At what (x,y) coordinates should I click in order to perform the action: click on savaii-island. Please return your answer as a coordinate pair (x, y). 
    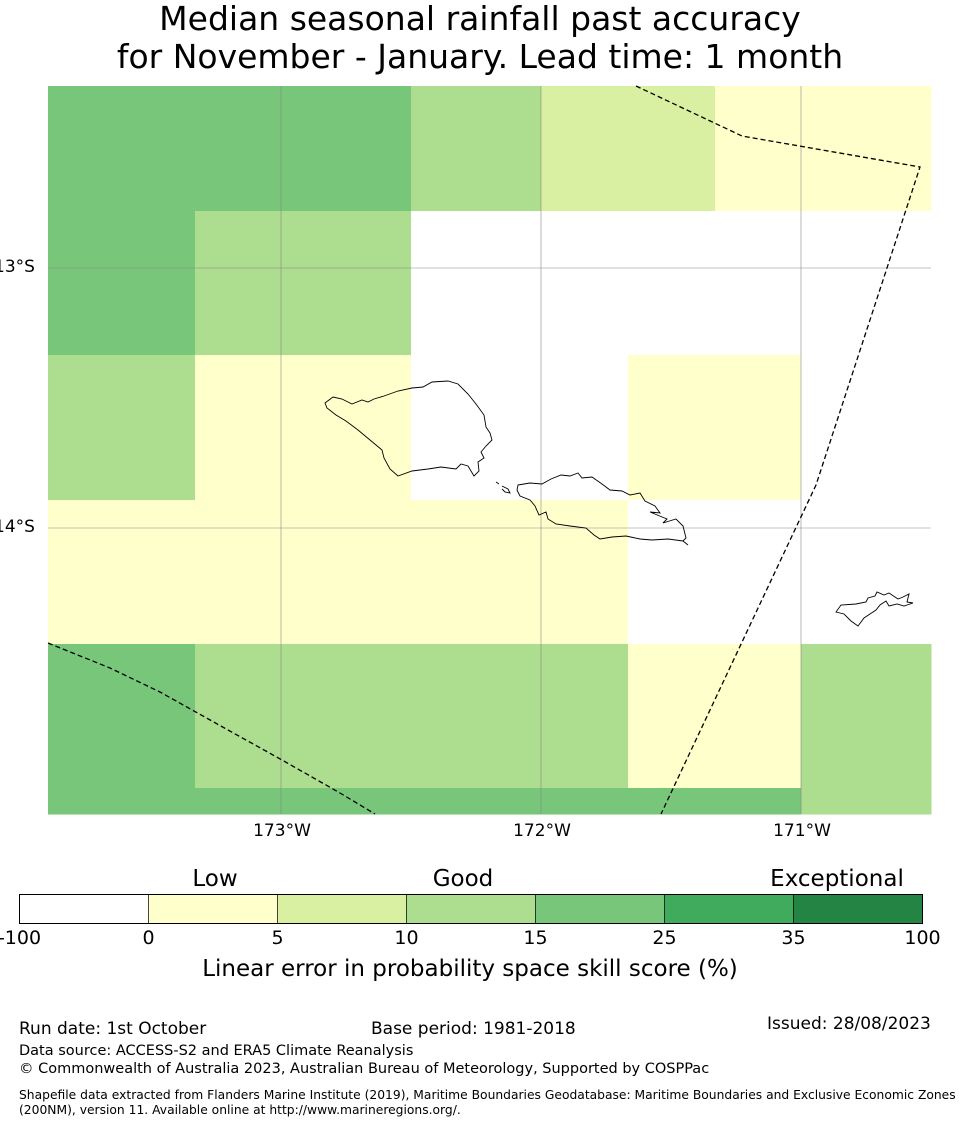
    Looking at the image, I should click on (408, 428).